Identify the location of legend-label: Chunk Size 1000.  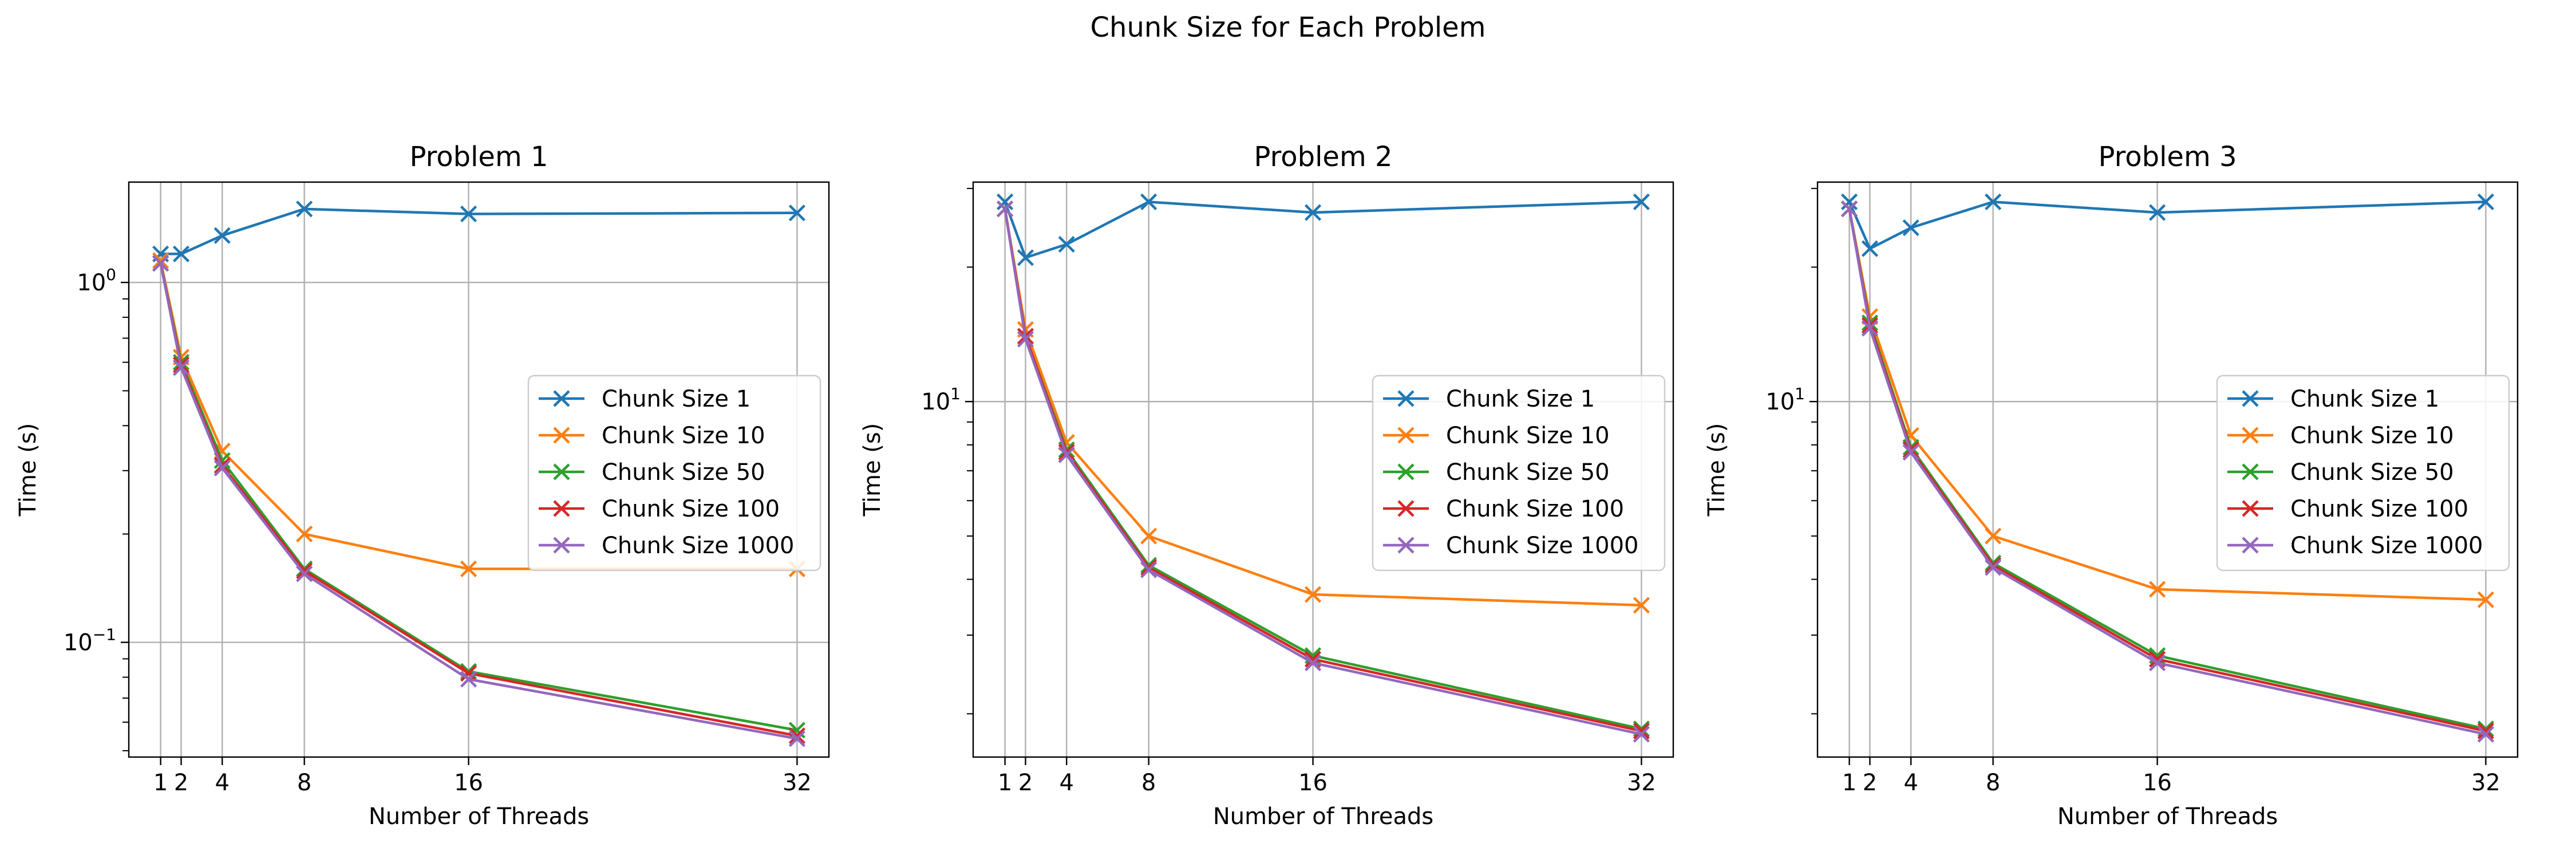
(2386, 546).